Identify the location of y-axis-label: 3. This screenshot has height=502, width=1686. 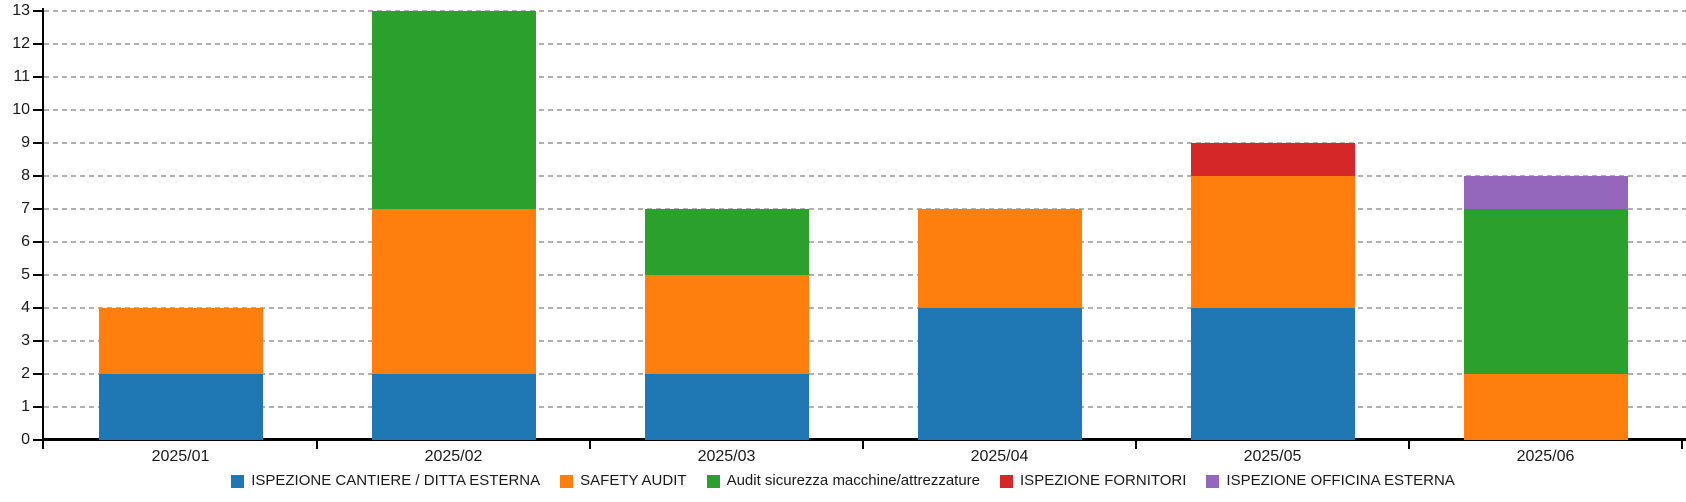
(25, 340).